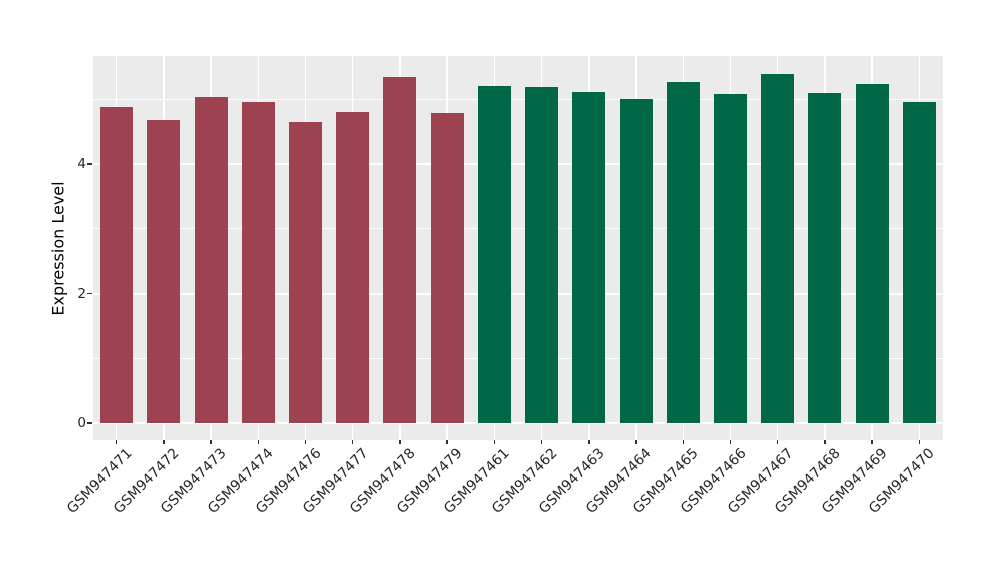  I want to click on bar-GSM947476, so click(305, 272).